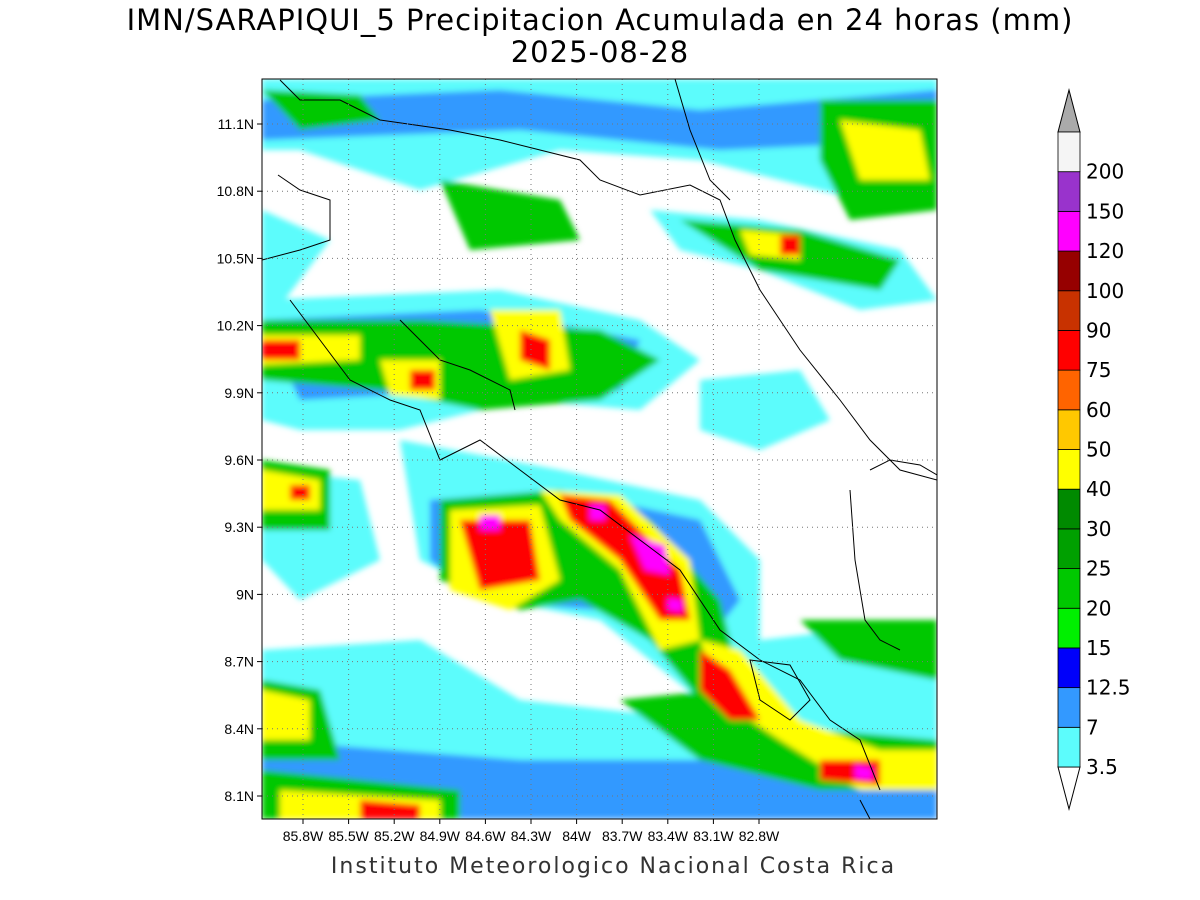 The height and width of the screenshot is (900, 1200). What do you see at coordinates (1069, 788) in the screenshot?
I see `colorbar-under-arrow` at bounding box center [1069, 788].